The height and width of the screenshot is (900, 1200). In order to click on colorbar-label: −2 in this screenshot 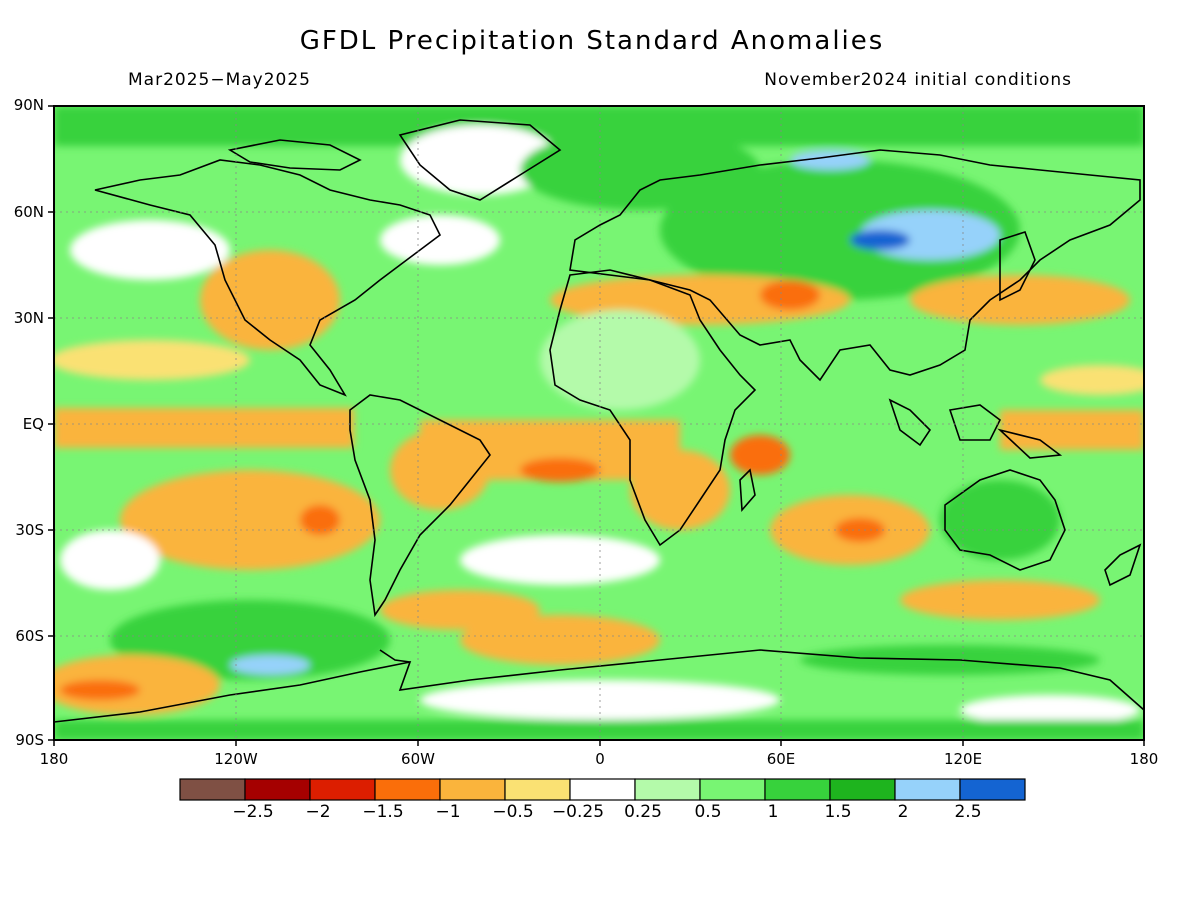, I will do `click(318, 812)`.